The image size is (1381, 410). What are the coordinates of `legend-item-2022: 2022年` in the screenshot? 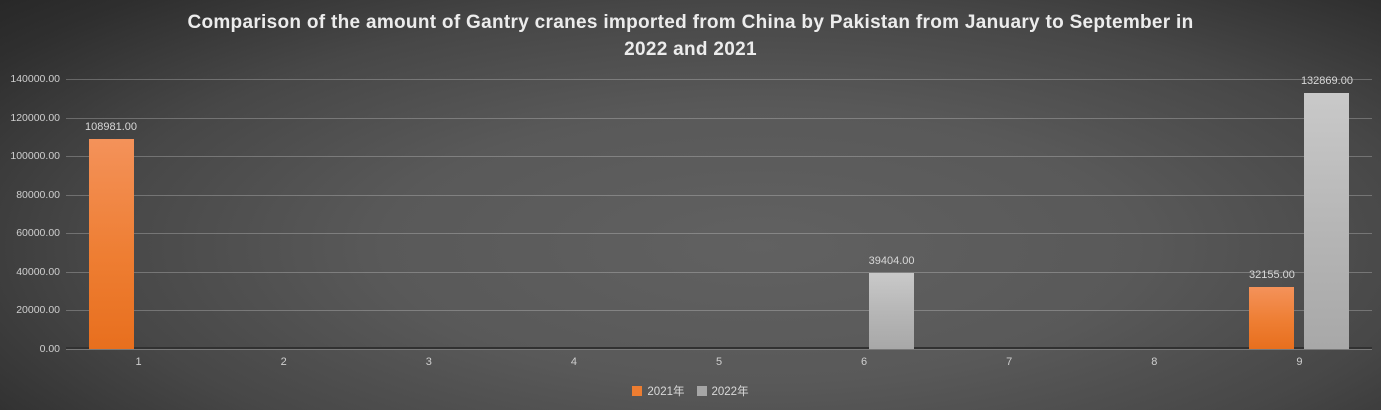 It's located at (722, 391).